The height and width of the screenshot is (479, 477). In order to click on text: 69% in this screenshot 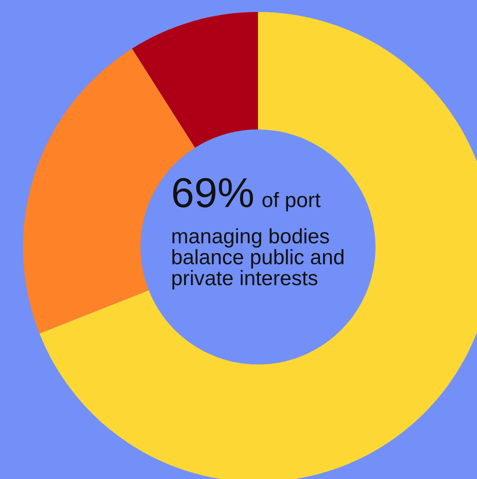, I will do `click(213, 193)`.